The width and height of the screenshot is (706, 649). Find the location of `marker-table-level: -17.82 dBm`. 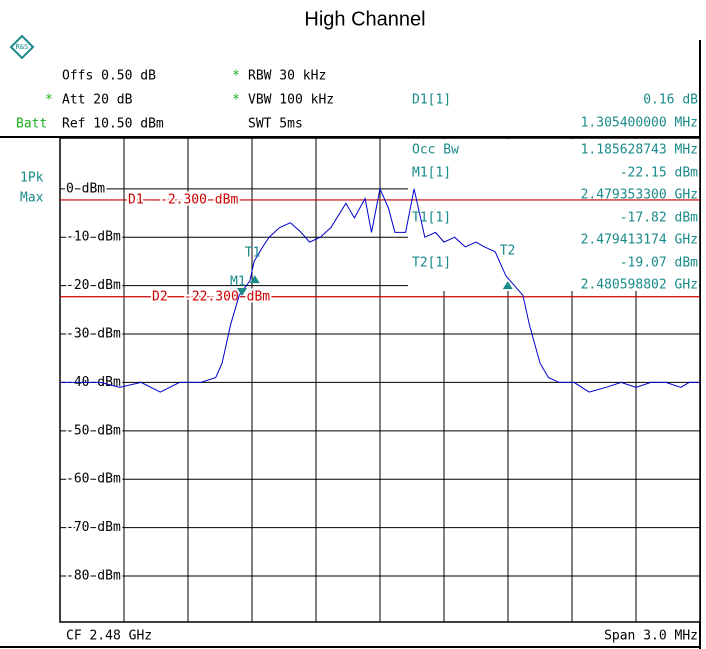

marker-table-level: -17.82 dBm is located at coordinates (659, 218).